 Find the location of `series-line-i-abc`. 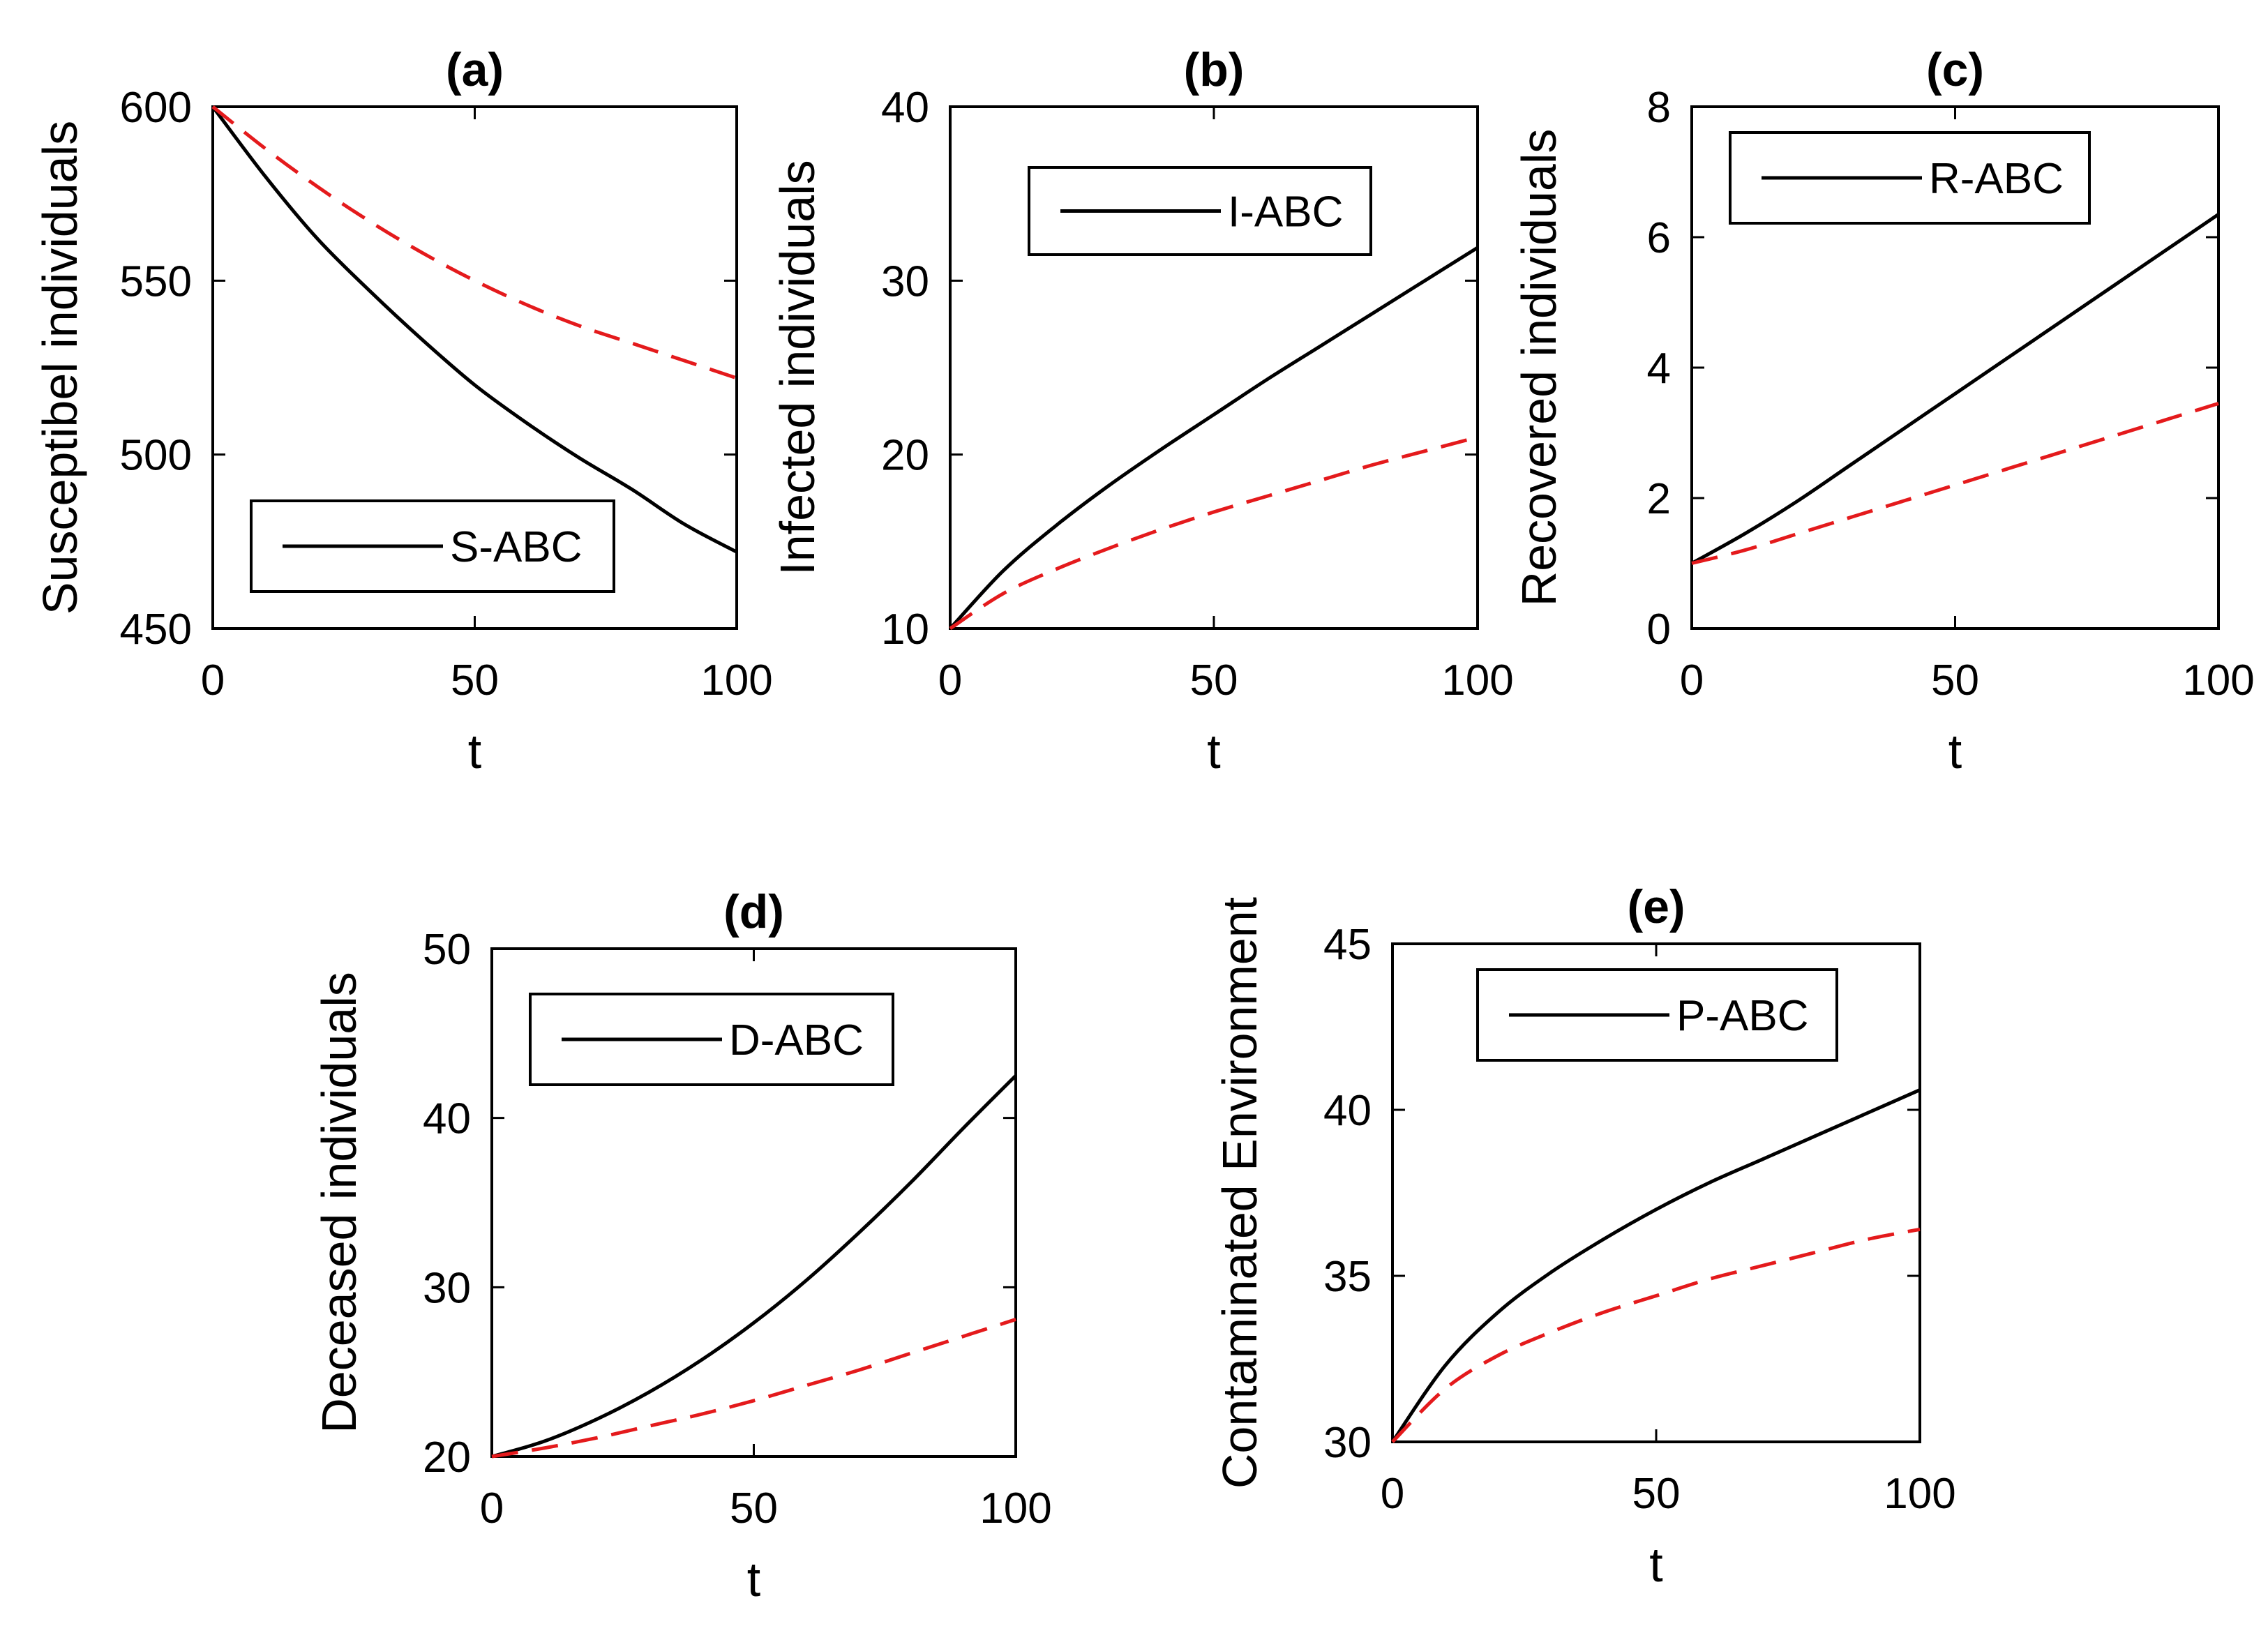

series-line-i-abc is located at coordinates (1214, 438).